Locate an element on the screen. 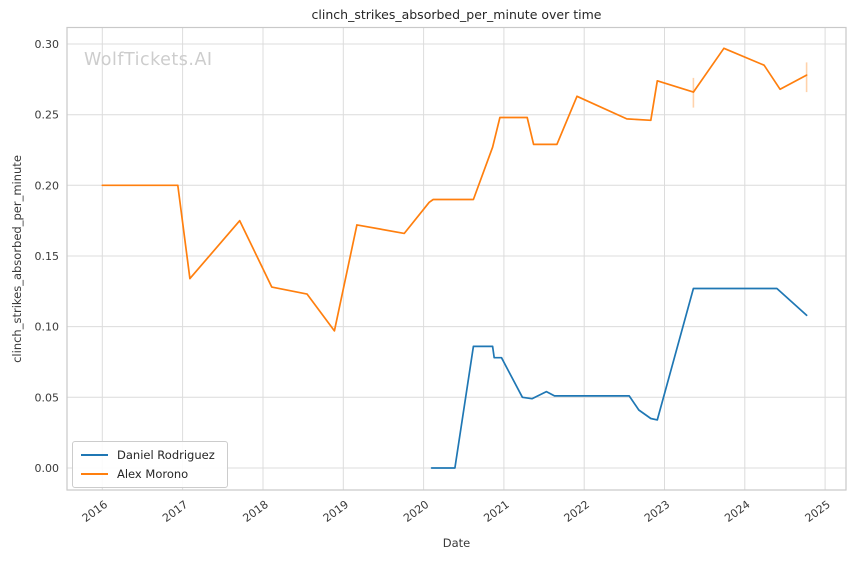 The height and width of the screenshot is (561, 852). legend-item-daniel-rodriguez: Daniel Rodriguez is located at coordinates (148, 455).